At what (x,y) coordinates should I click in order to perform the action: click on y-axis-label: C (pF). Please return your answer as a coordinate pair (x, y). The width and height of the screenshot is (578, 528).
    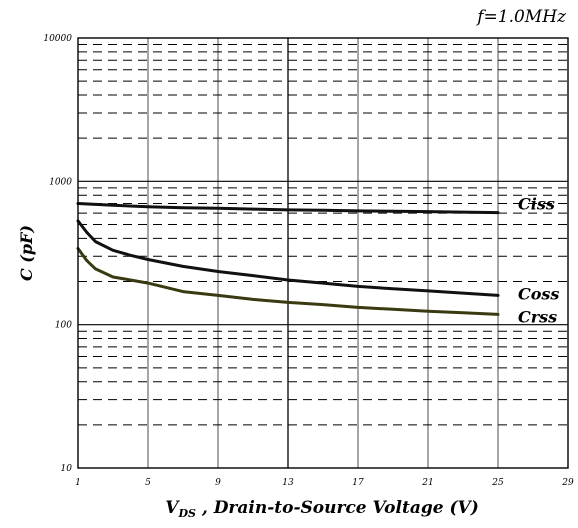
    Looking at the image, I should click on (26, 253).